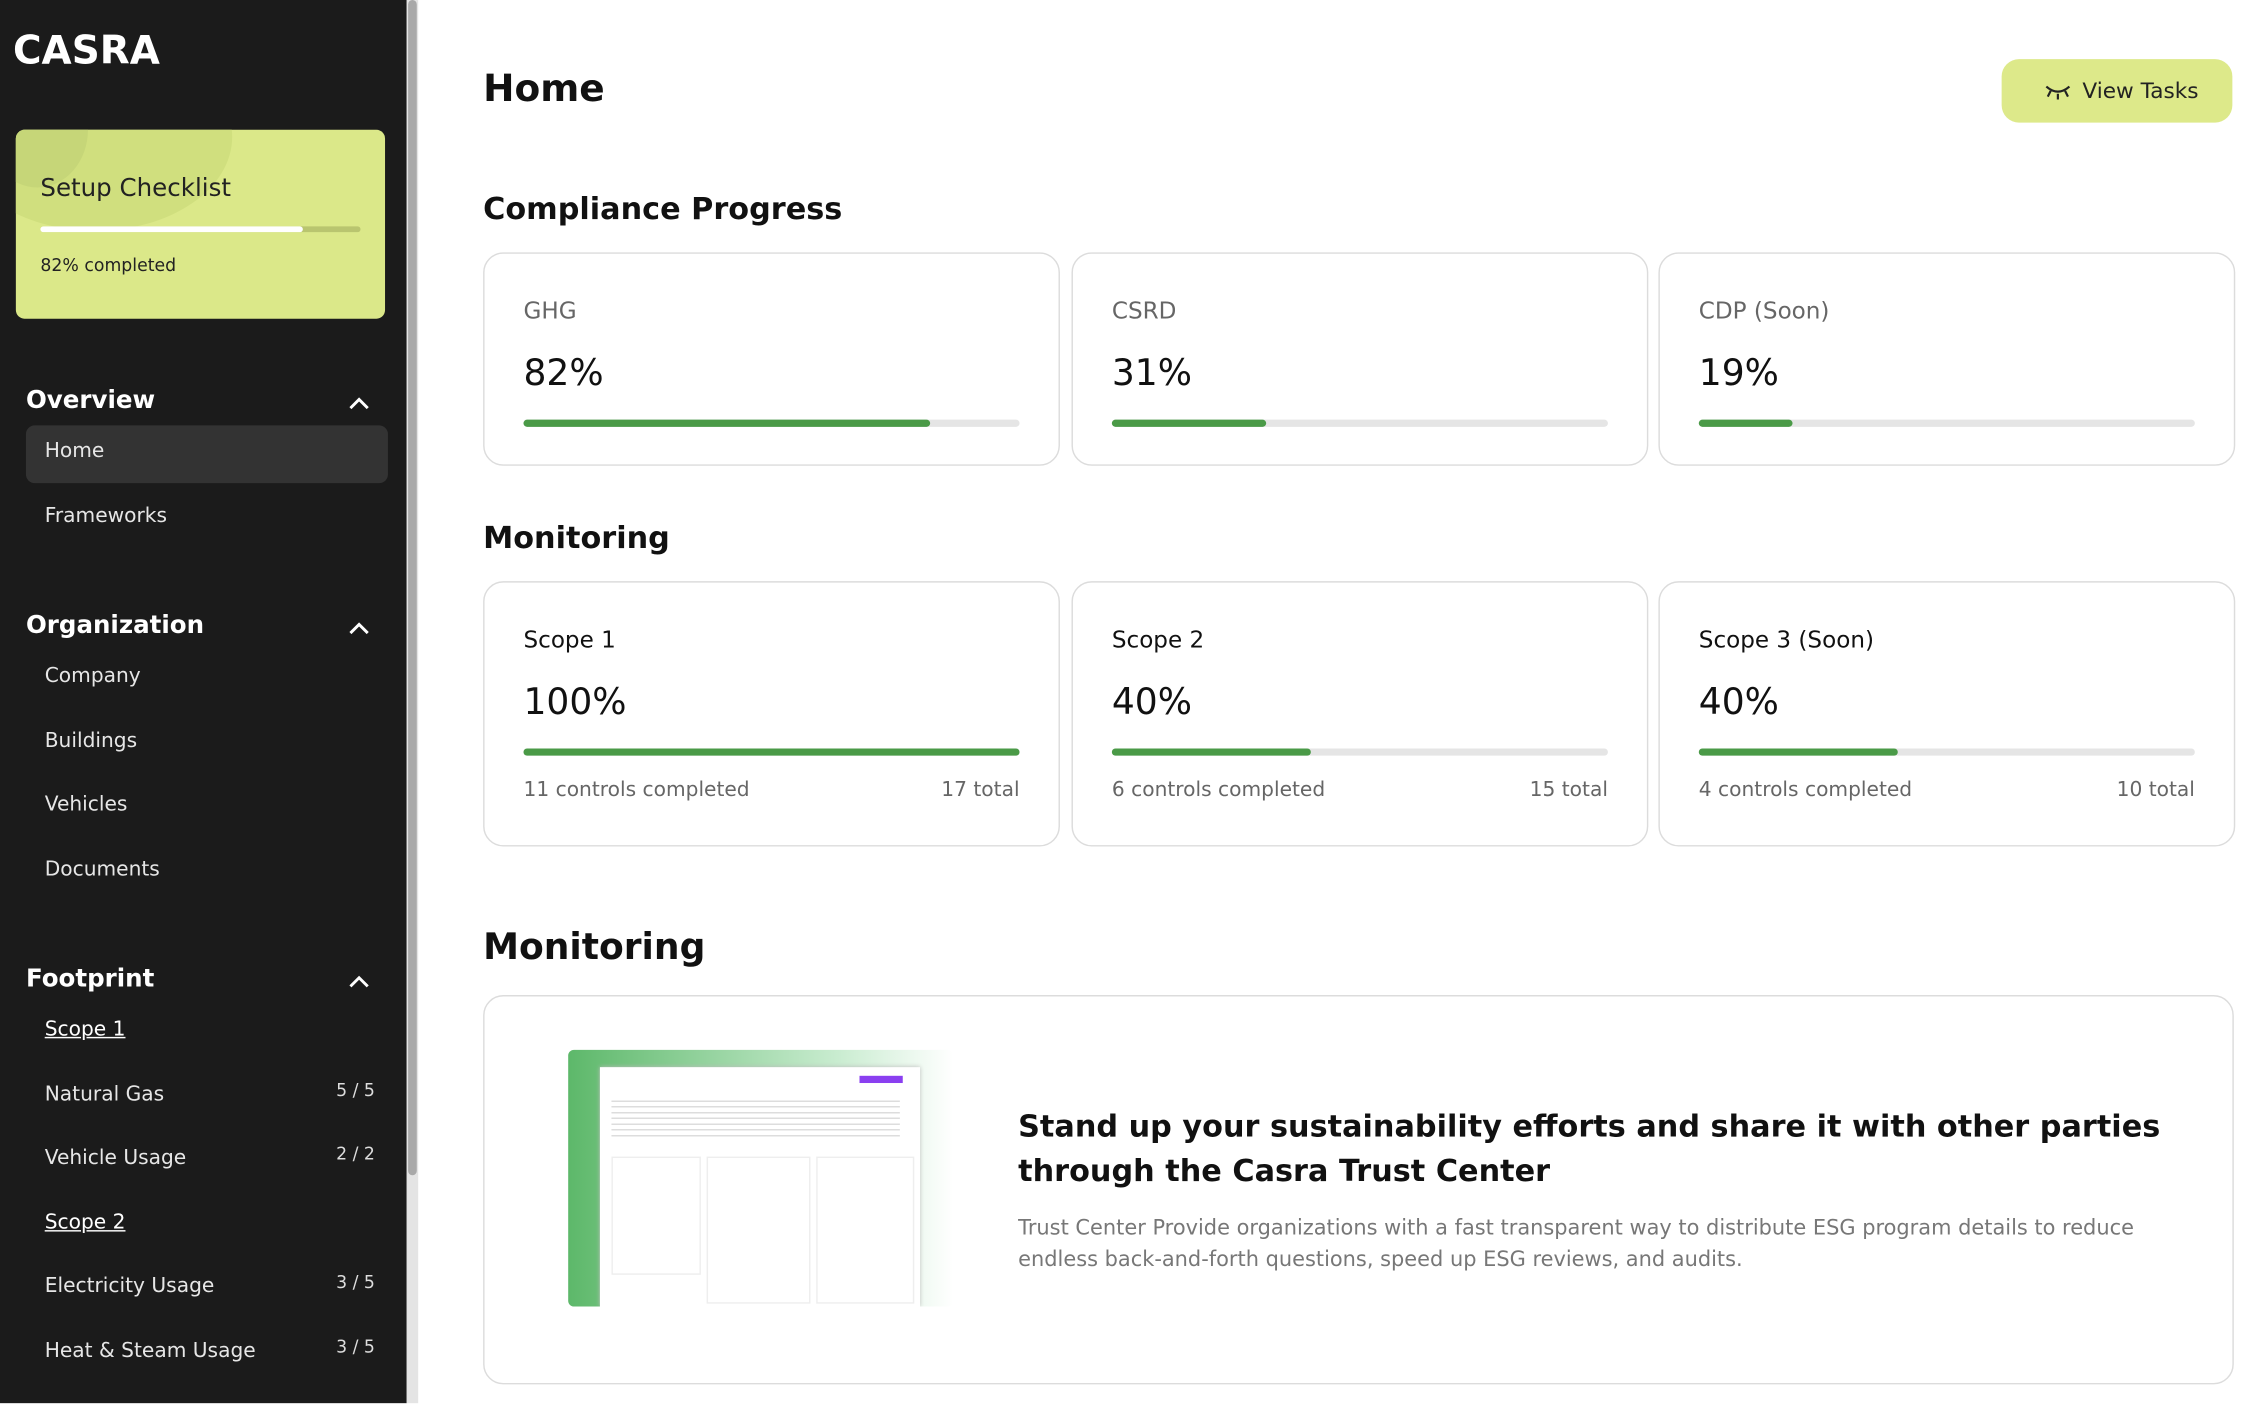 This screenshot has height=1404, width=2254. Describe the element at coordinates (2058, 92) in the screenshot. I see `icon` at that location.